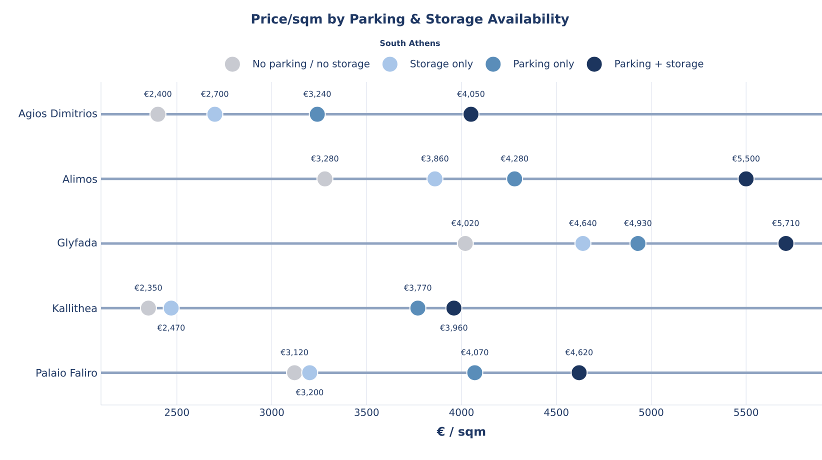 The height and width of the screenshot is (460, 822). What do you see at coordinates (66, 372) in the screenshot?
I see `y-tick-label: Palaio Faliro` at bounding box center [66, 372].